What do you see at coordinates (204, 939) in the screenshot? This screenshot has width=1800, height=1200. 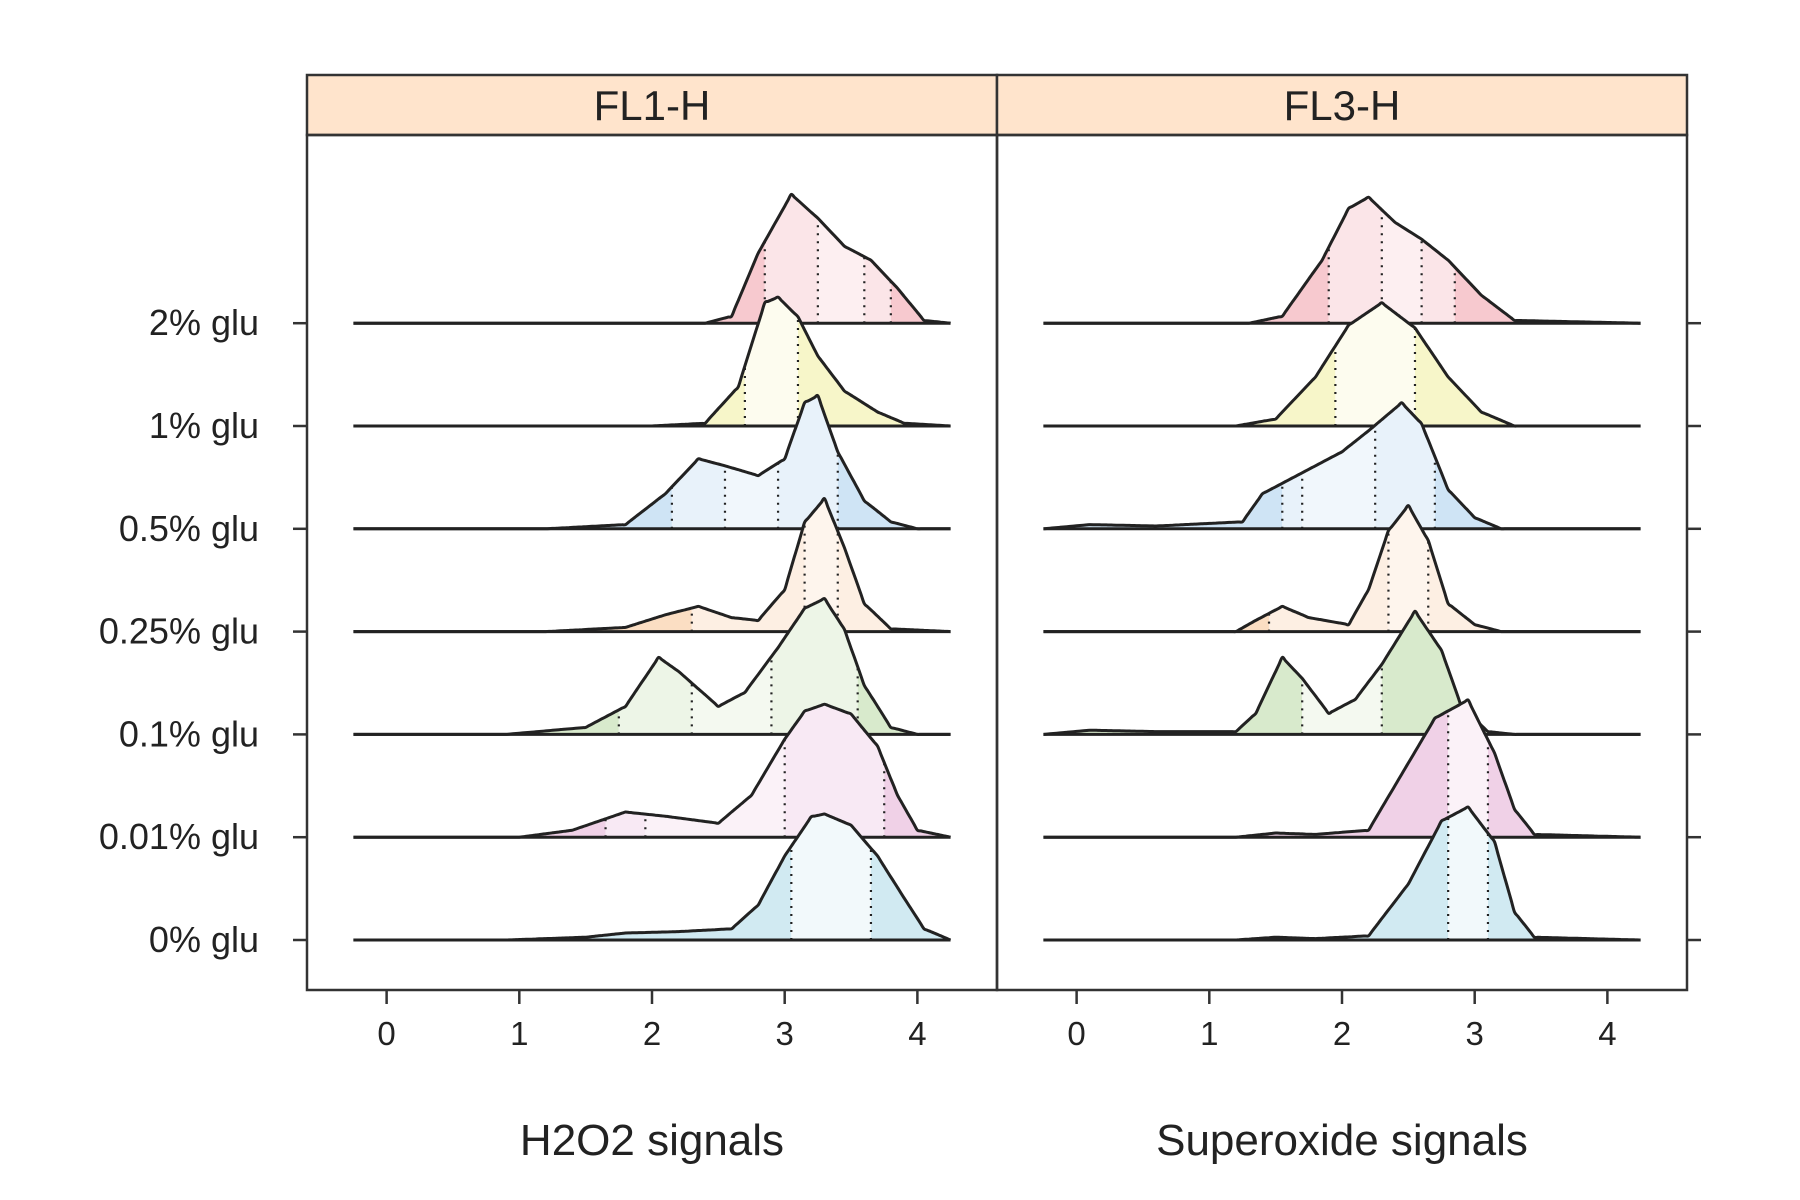 I see `category-label: 0% glu` at bounding box center [204, 939].